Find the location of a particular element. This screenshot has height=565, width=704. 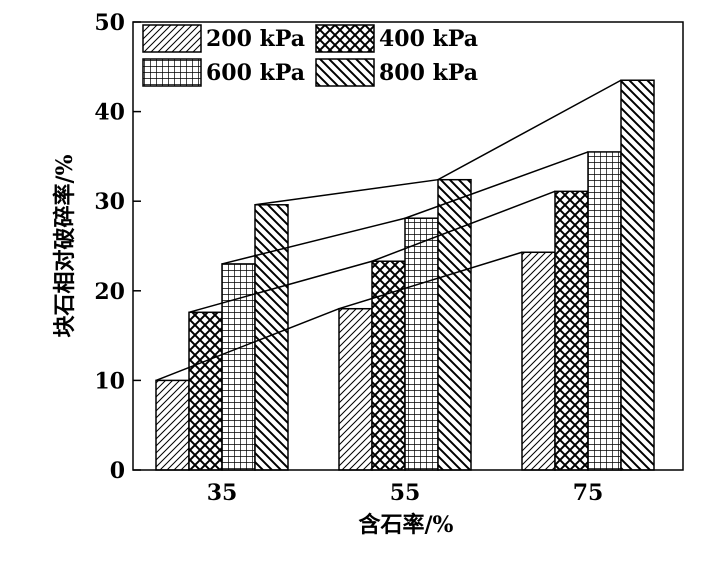

legend-item: 600 kPa is located at coordinates (223, 72).